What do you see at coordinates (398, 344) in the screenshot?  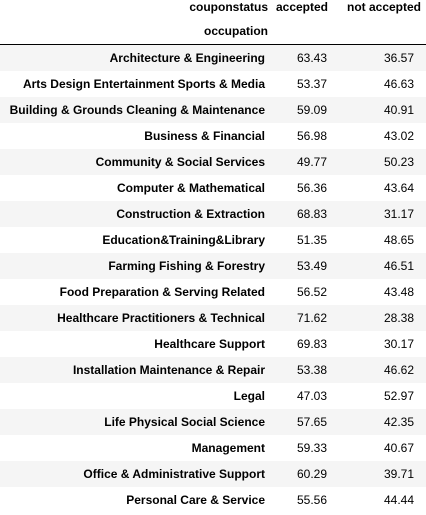 I see `cell-not-accepted: 30.17` at bounding box center [398, 344].